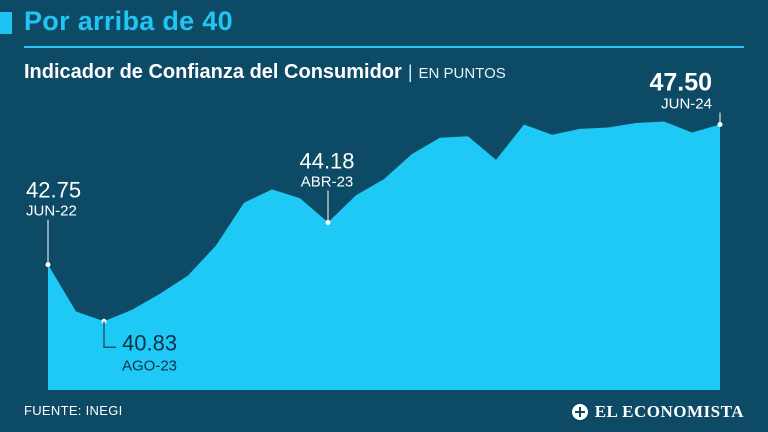  Describe the element at coordinates (6, 23) in the screenshot. I see `headline-accent-bar` at that location.